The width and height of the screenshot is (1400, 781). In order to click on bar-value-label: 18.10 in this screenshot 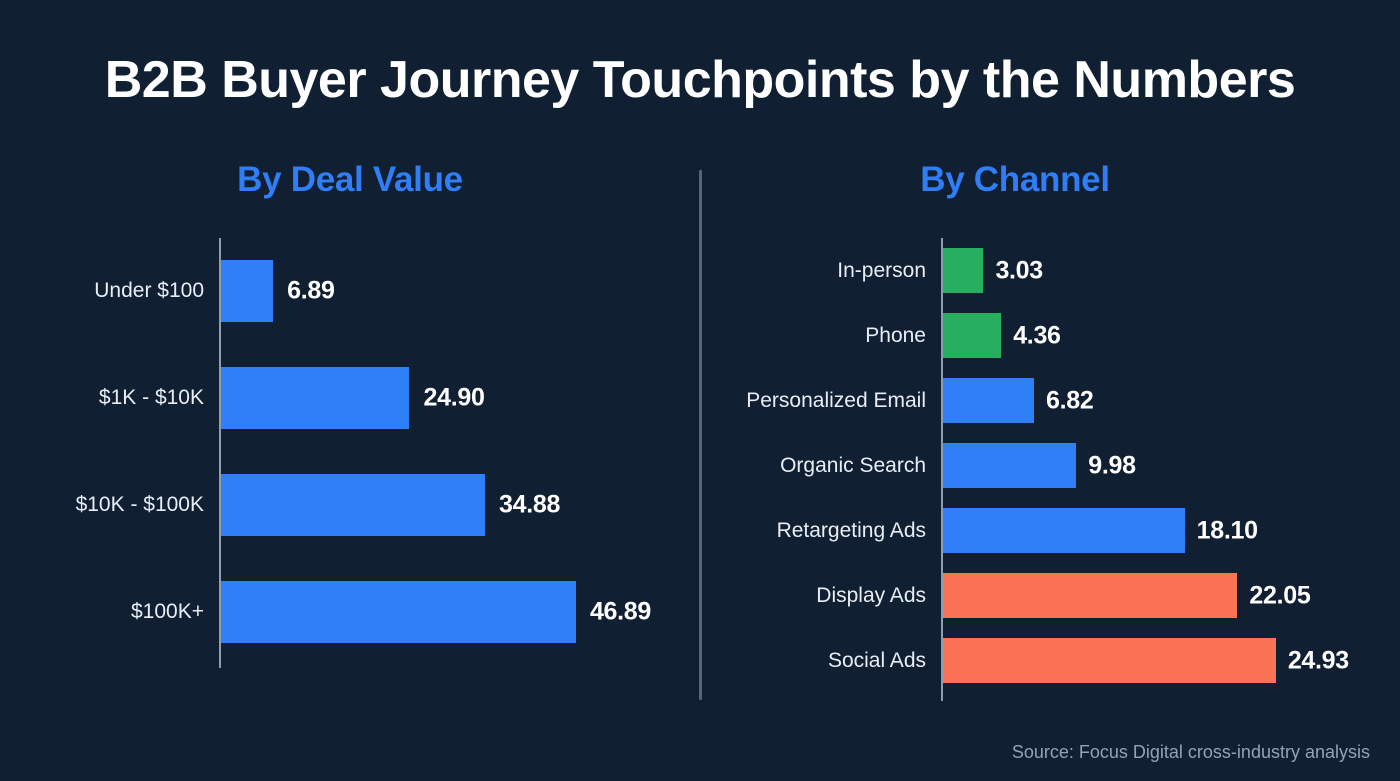, I will do `click(1227, 530)`.